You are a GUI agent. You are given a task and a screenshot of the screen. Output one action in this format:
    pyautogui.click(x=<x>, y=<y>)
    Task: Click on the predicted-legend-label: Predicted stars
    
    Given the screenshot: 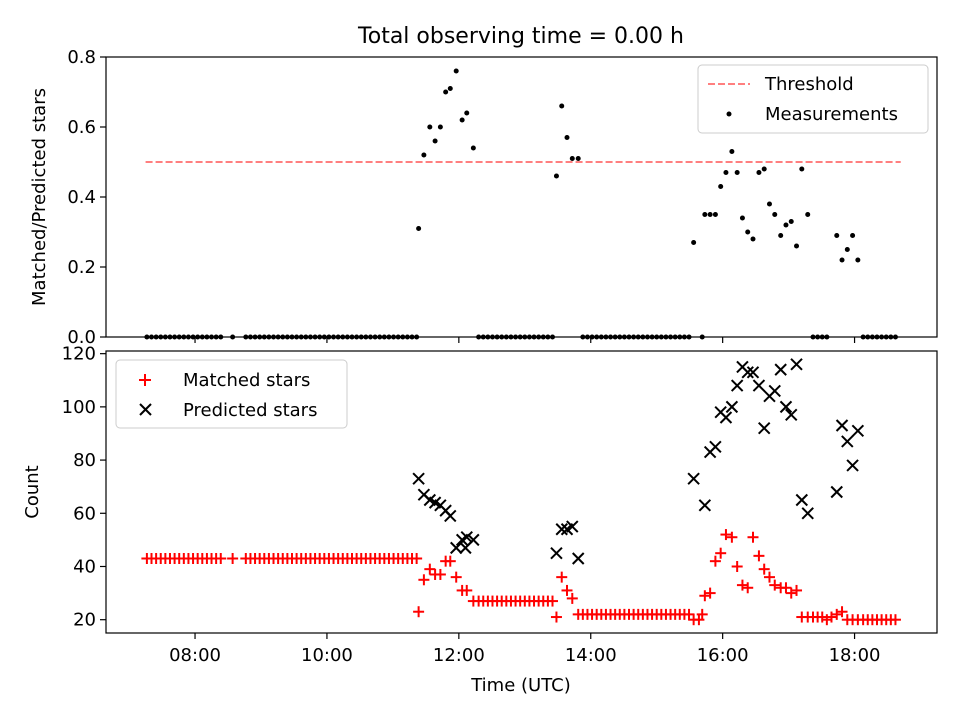 What is the action you would take?
    pyautogui.click(x=250, y=410)
    